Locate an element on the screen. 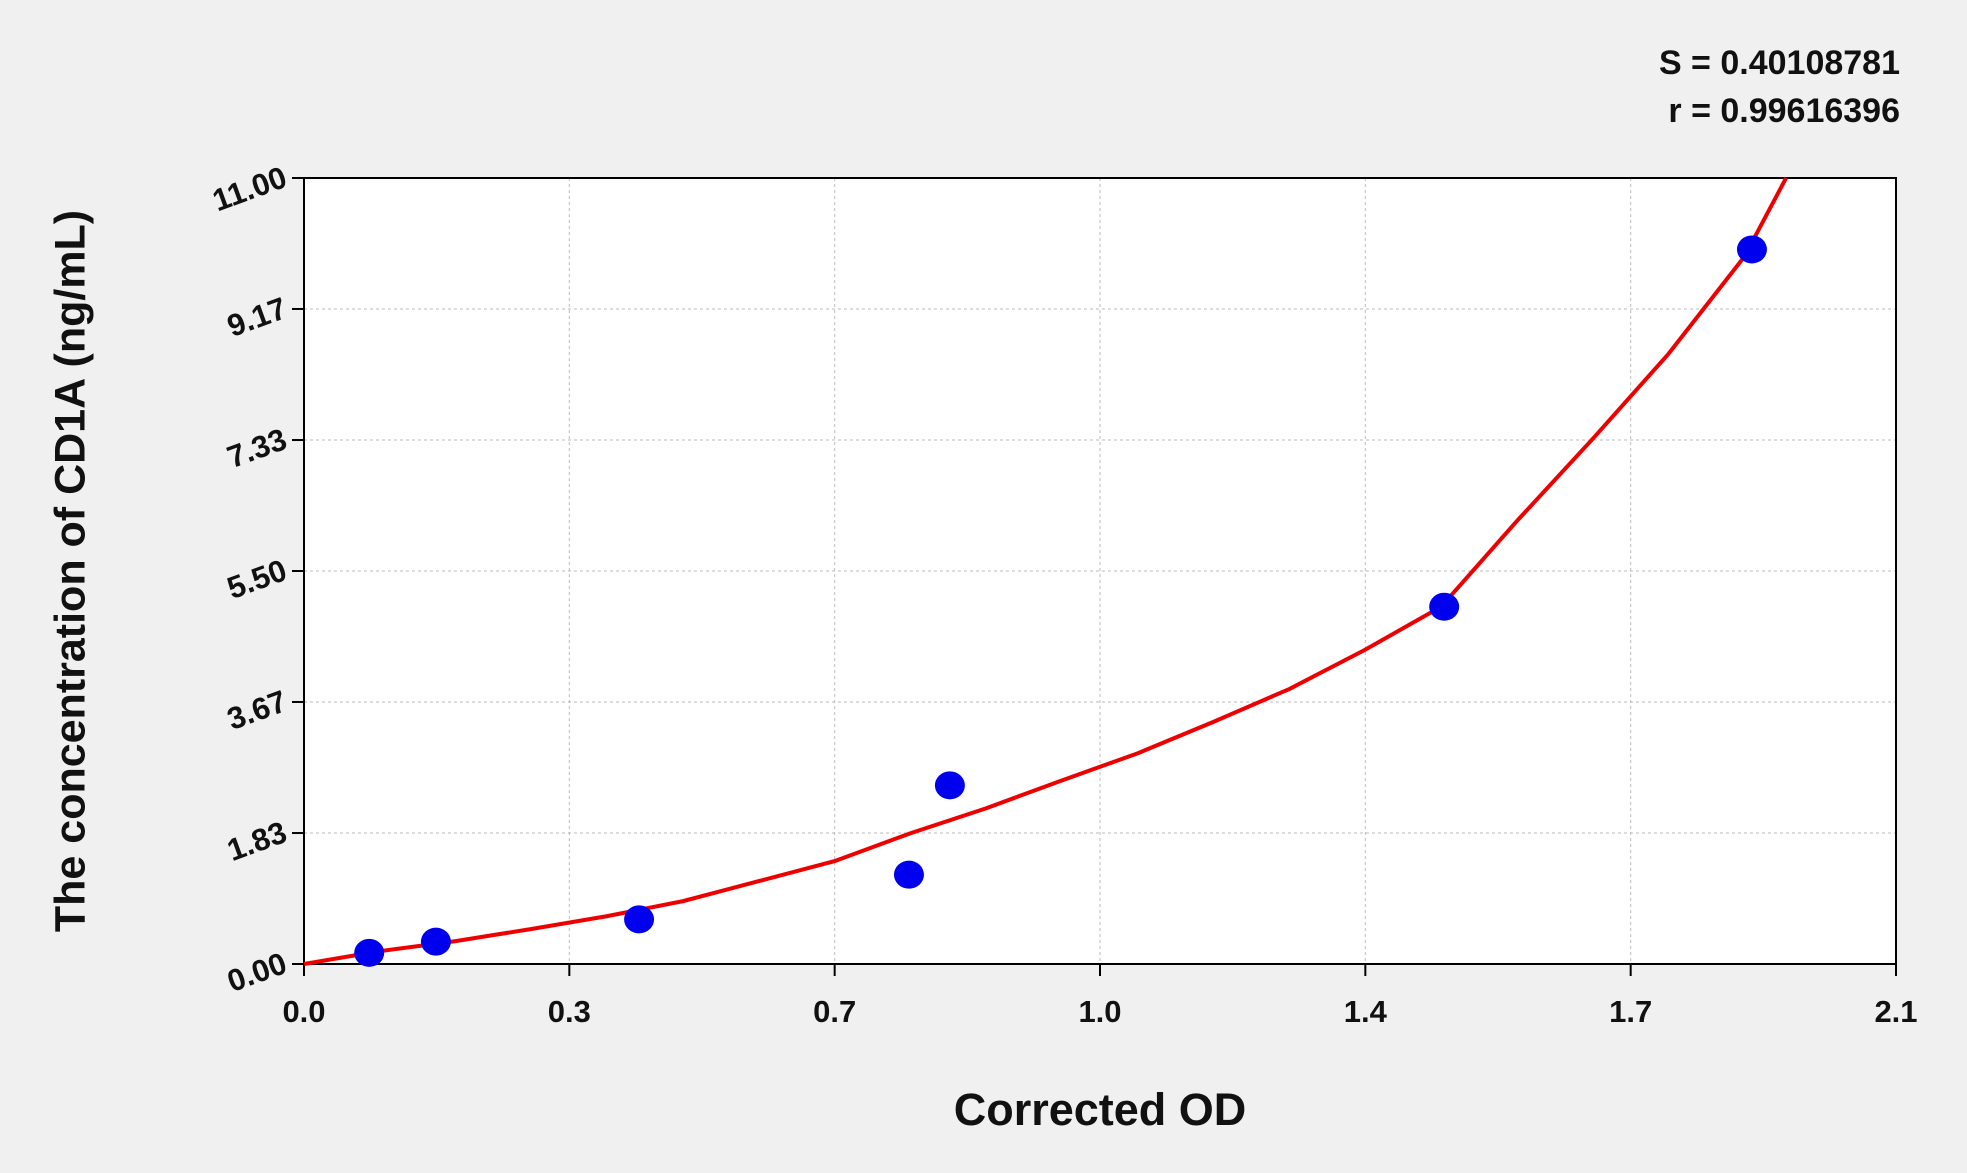  annotation: r = 0.99616396 is located at coordinates (1784, 111).